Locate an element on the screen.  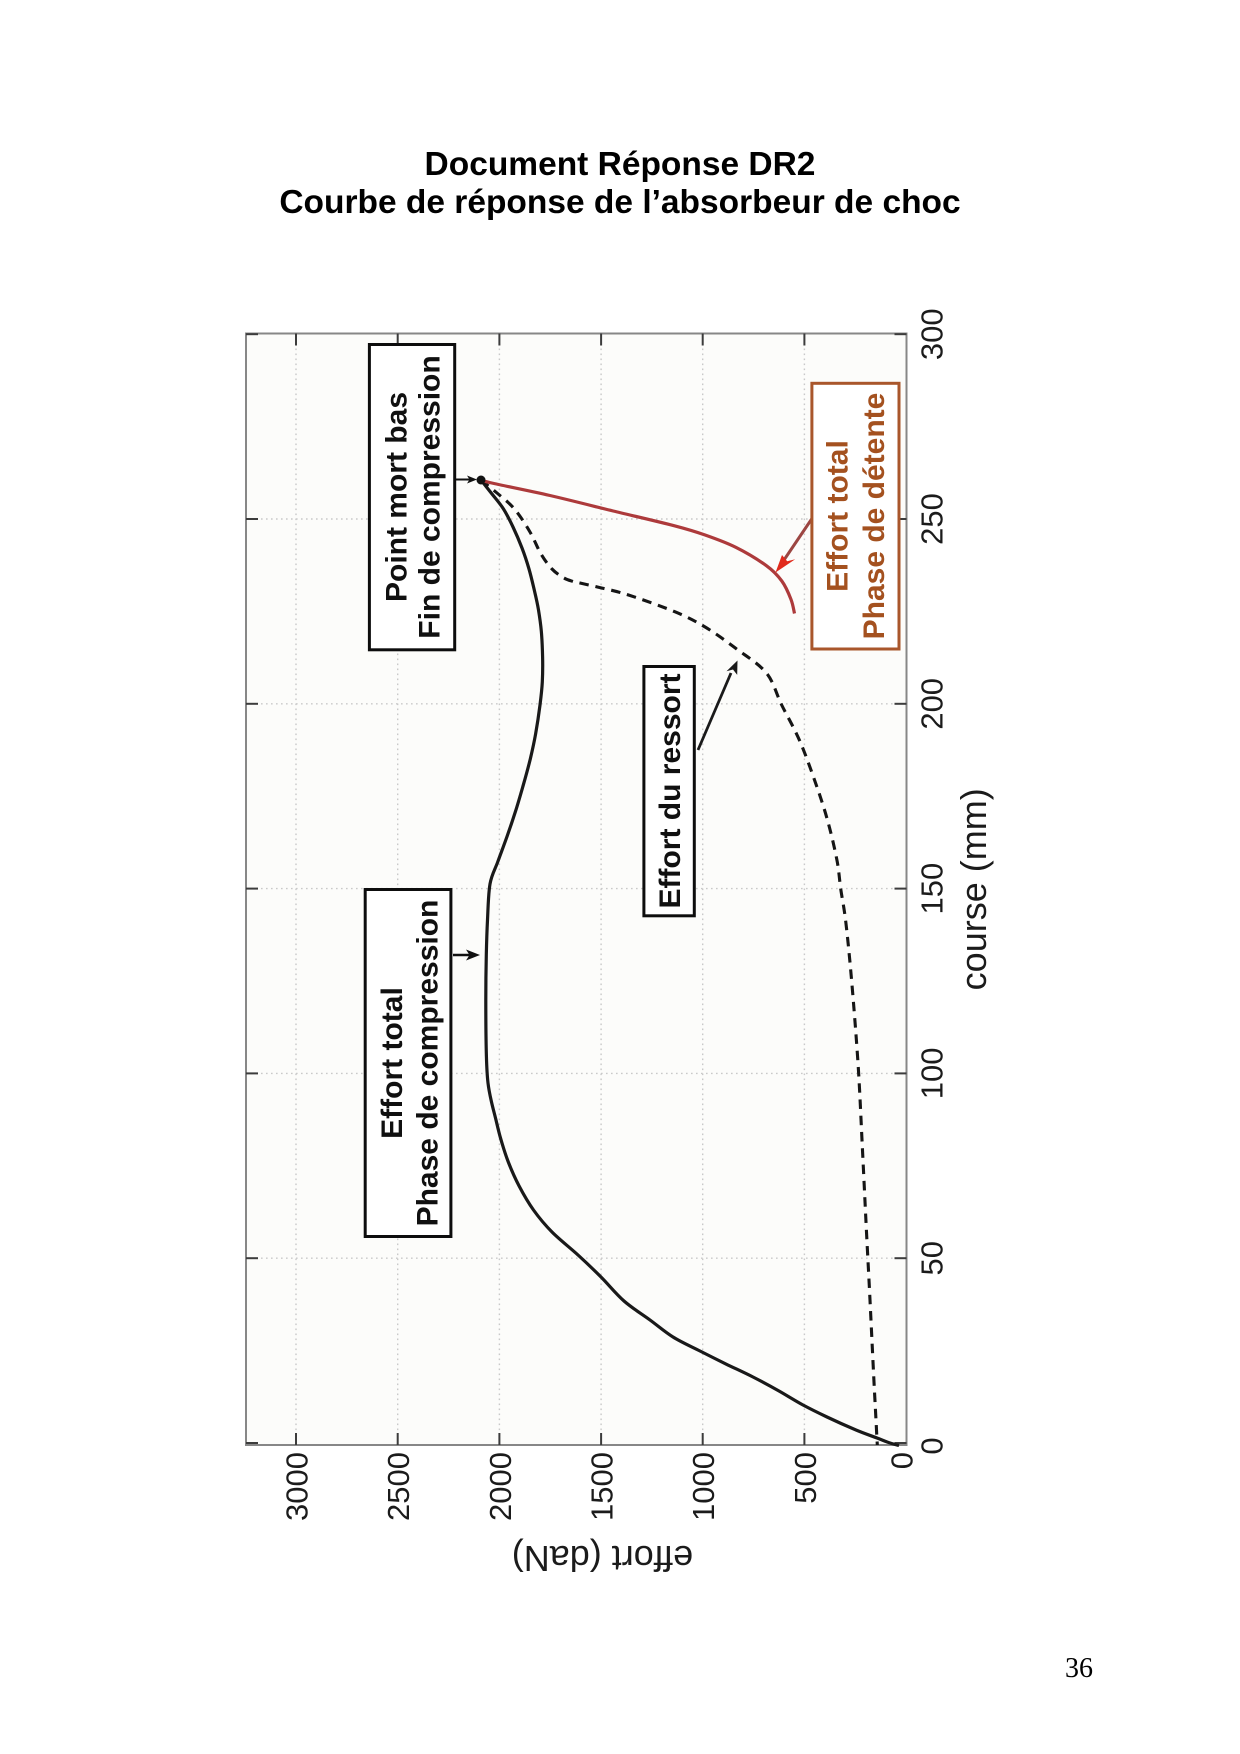
svg-text: 100 is located at coordinates (932, 1074).